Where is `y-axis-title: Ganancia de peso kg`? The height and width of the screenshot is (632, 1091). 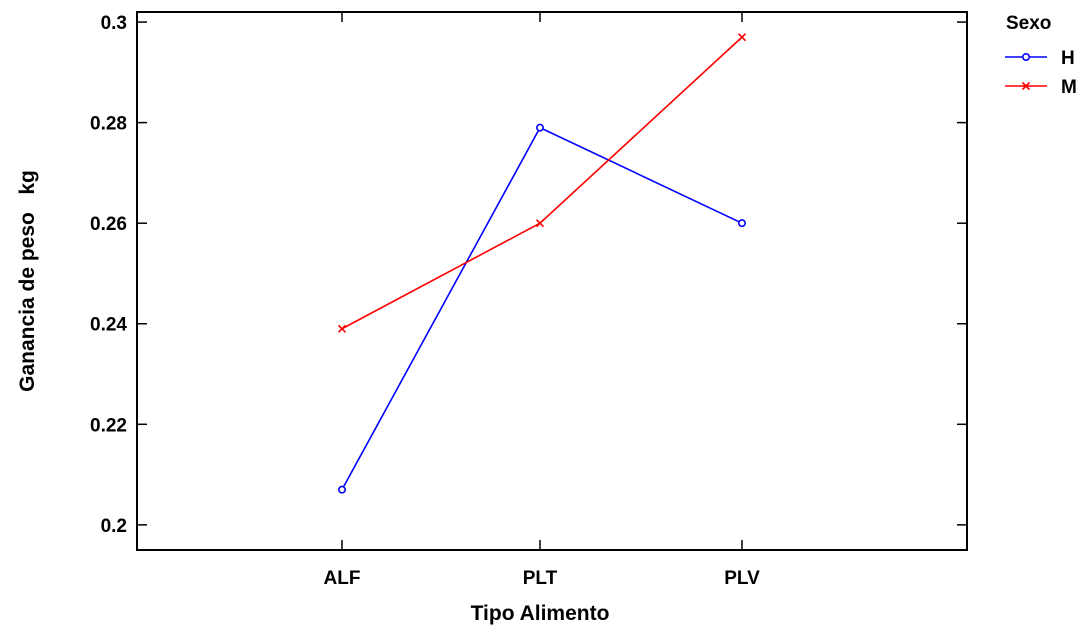
y-axis-title: Ganancia de peso kg is located at coordinates (27, 281).